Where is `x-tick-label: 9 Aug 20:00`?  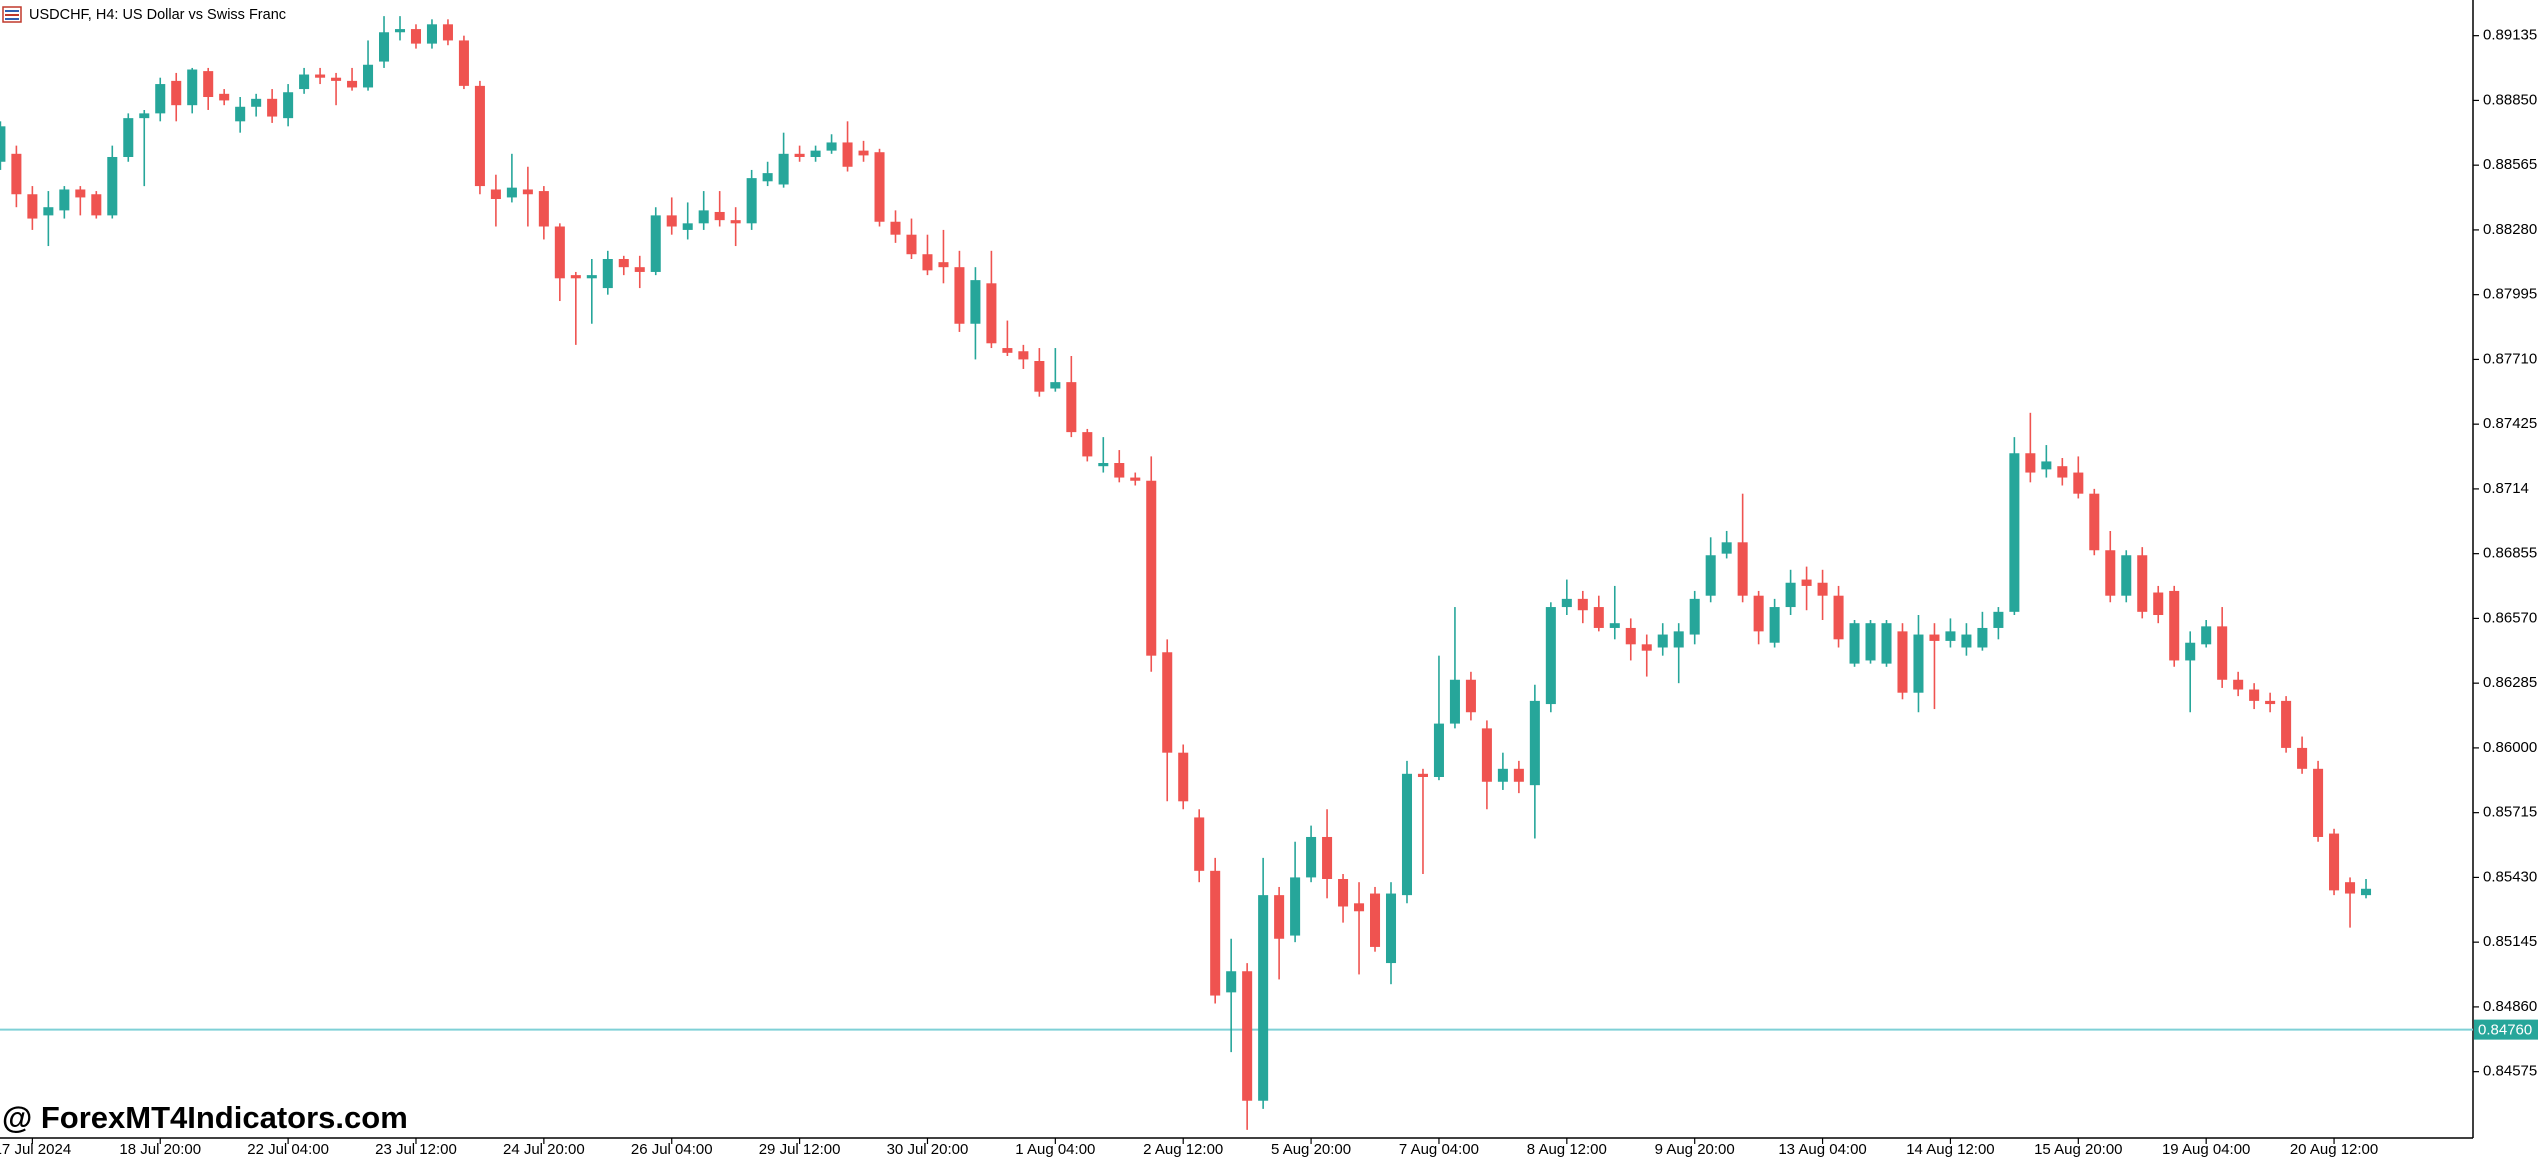 x-tick-label: 9 Aug 20:00 is located at coordinates (1695, 1149).